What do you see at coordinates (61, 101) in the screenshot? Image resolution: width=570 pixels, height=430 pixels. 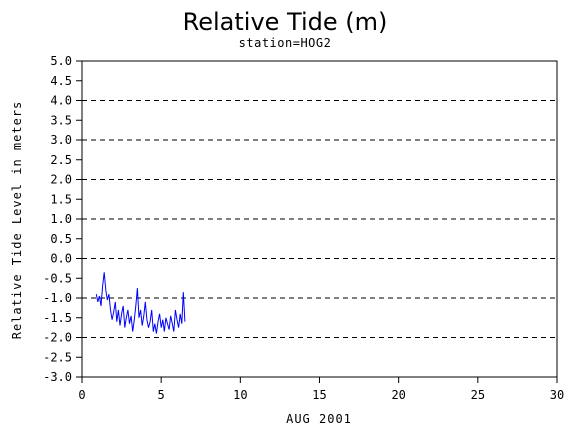 I see `y-tick-label: 4.0` at bounding box center [61, 101].